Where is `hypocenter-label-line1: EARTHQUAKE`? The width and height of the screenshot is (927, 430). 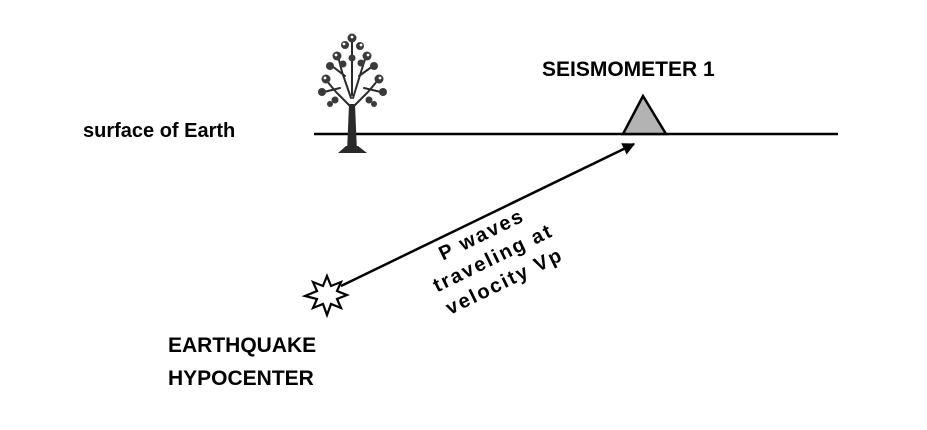 hypocenter-label-line1: EARTHQUAKE is located at coordinates (242, 345).